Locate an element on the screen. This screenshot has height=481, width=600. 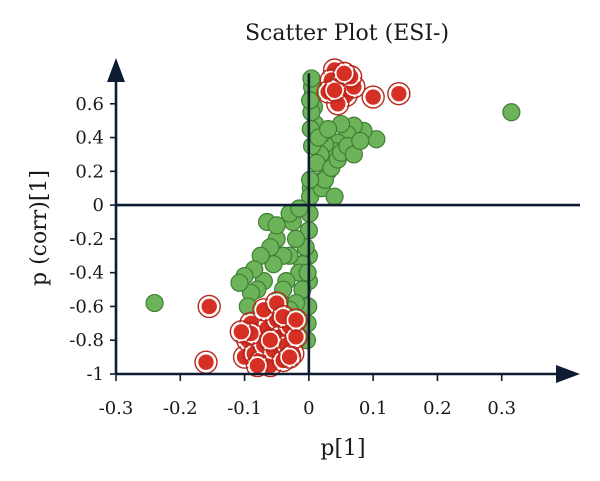
x-axis-label: p[1] is located at coordinates (342, 448).